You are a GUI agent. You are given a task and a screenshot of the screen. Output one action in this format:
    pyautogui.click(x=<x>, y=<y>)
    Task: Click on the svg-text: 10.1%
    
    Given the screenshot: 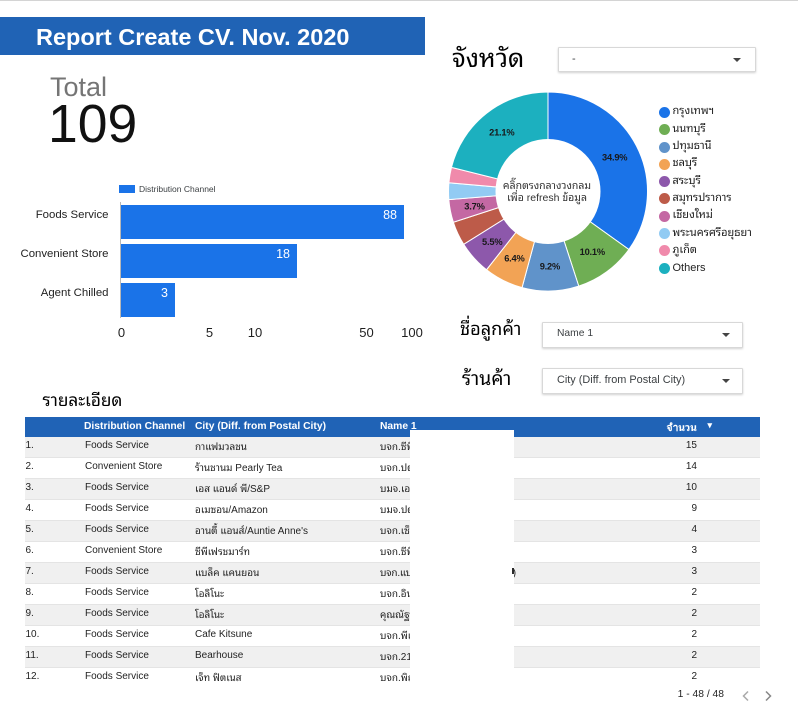 What is the action you would take?
    pyautogui.click(x=593, y=252)
    